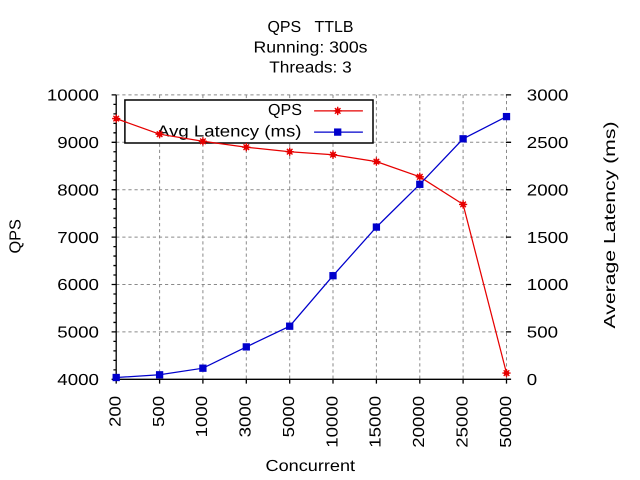 This screenshot has height=480, width=640. What do you see at coordinates (376, 422) in the screenshot?
I see `svg-text: 15000` at bounding box center [376, 422].